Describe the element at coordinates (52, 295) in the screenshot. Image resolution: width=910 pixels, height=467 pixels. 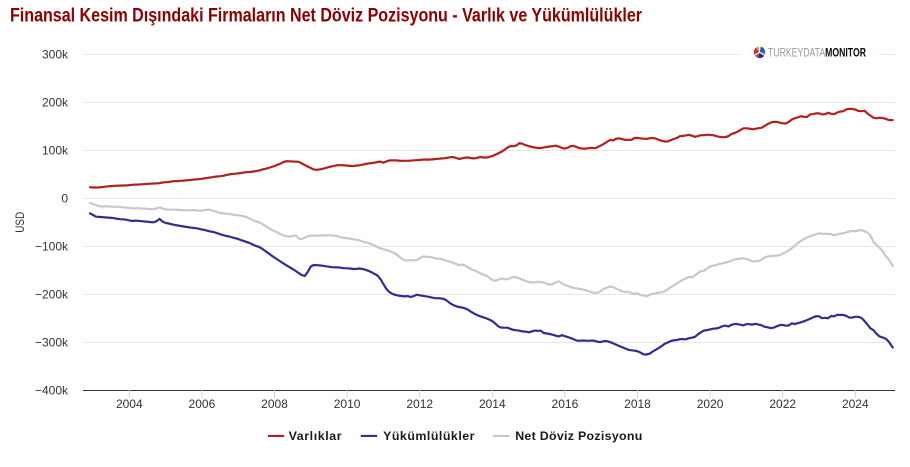
I see `svg-text: −200k` at that location.